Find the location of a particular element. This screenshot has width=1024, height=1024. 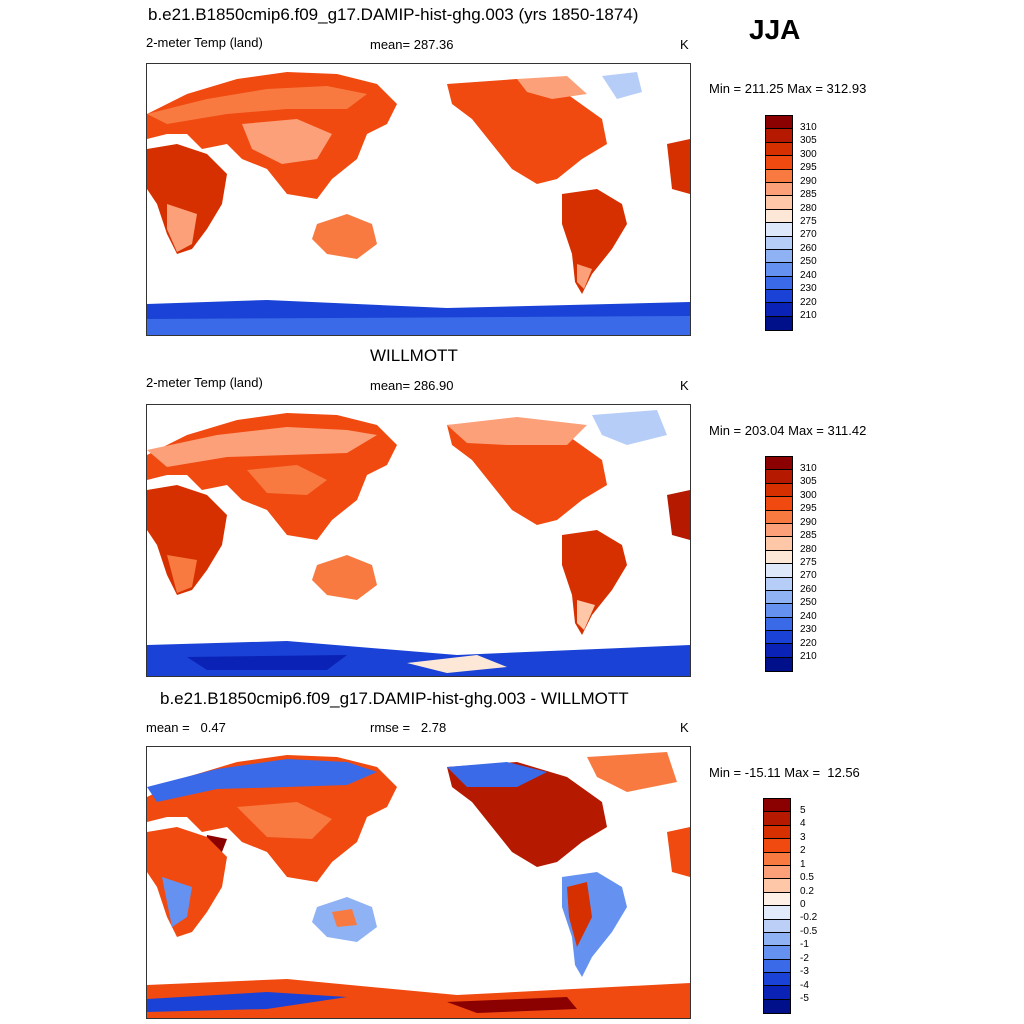

panel1-land-north-america is located at coordinates (544, 128).